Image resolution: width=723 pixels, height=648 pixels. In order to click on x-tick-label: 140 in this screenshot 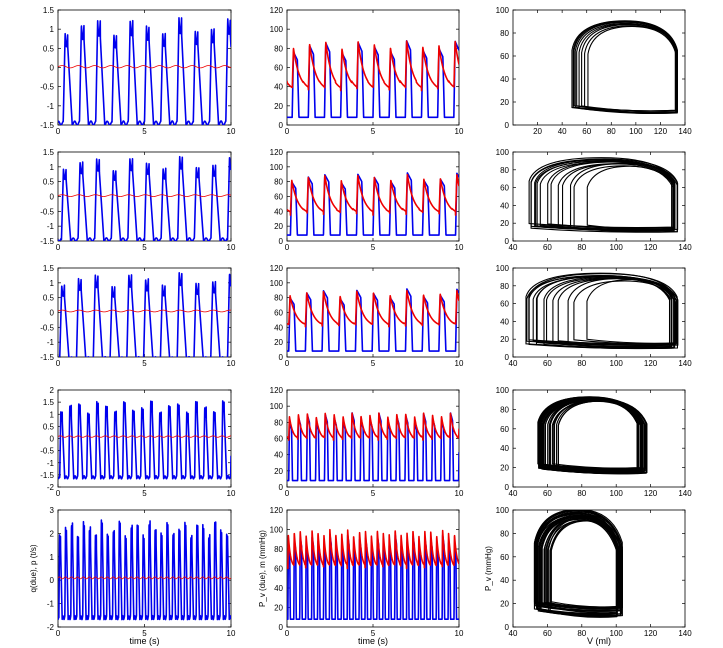, I will do `click(685, 633)`.